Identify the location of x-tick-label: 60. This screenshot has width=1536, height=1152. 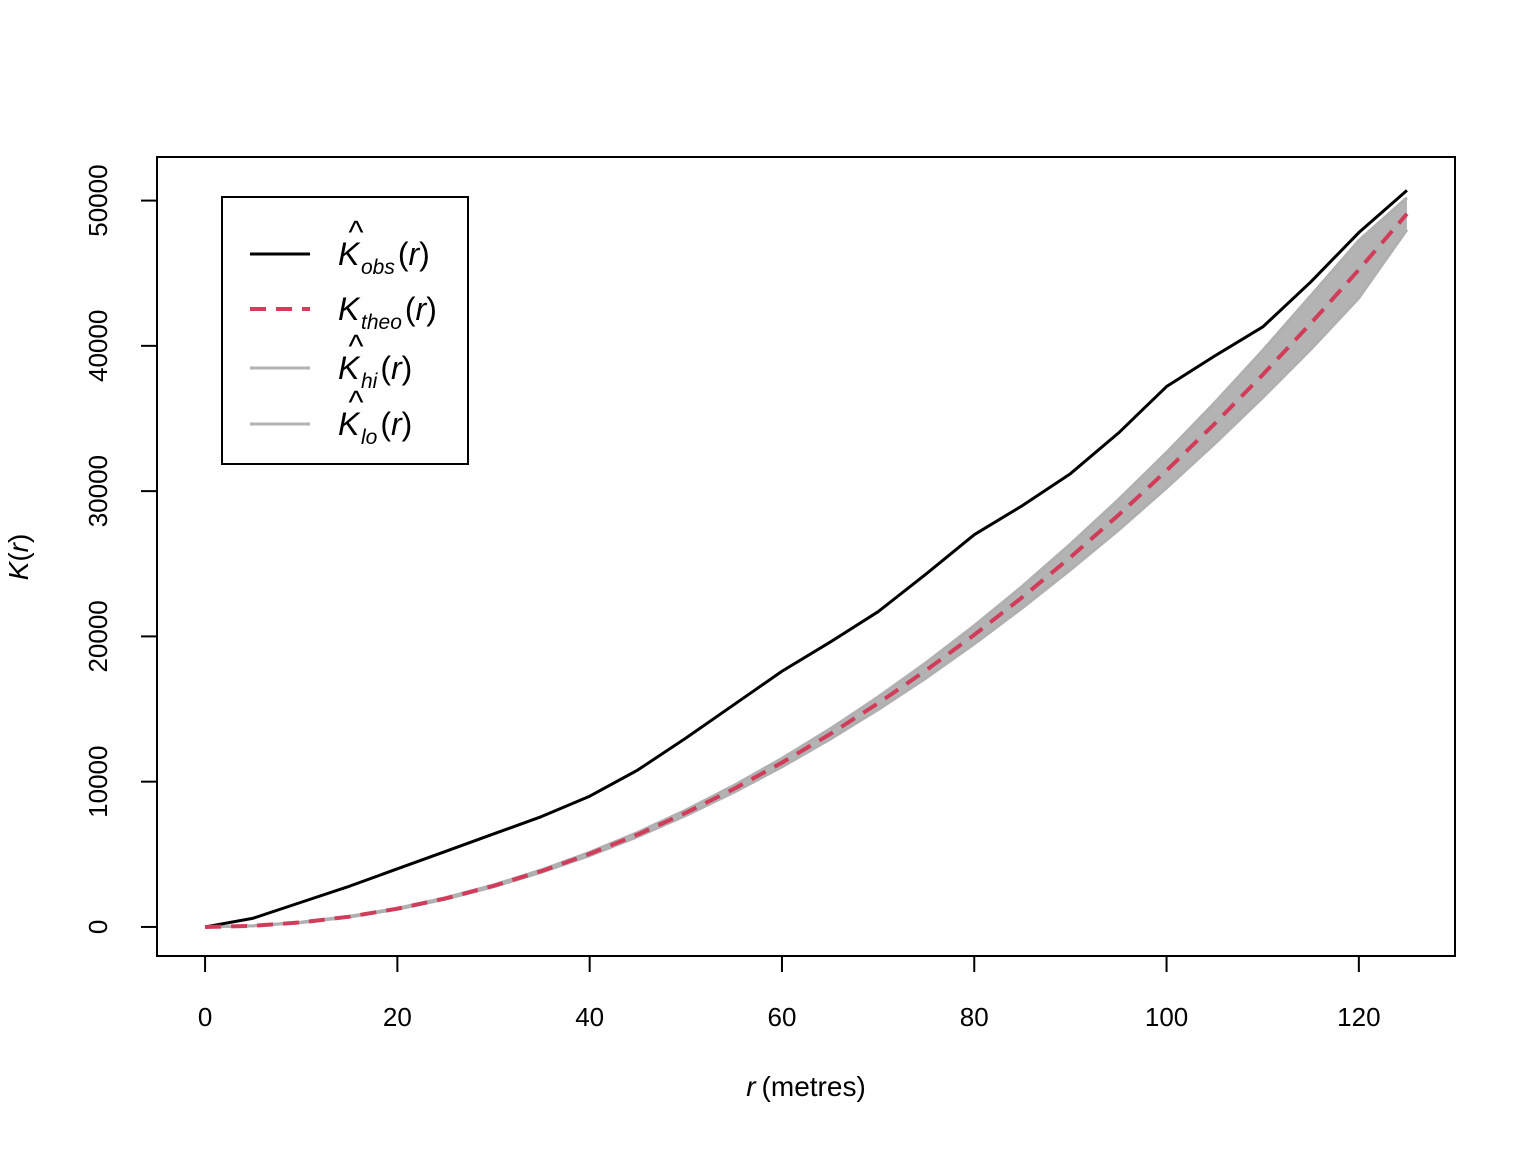
(782, 1017).